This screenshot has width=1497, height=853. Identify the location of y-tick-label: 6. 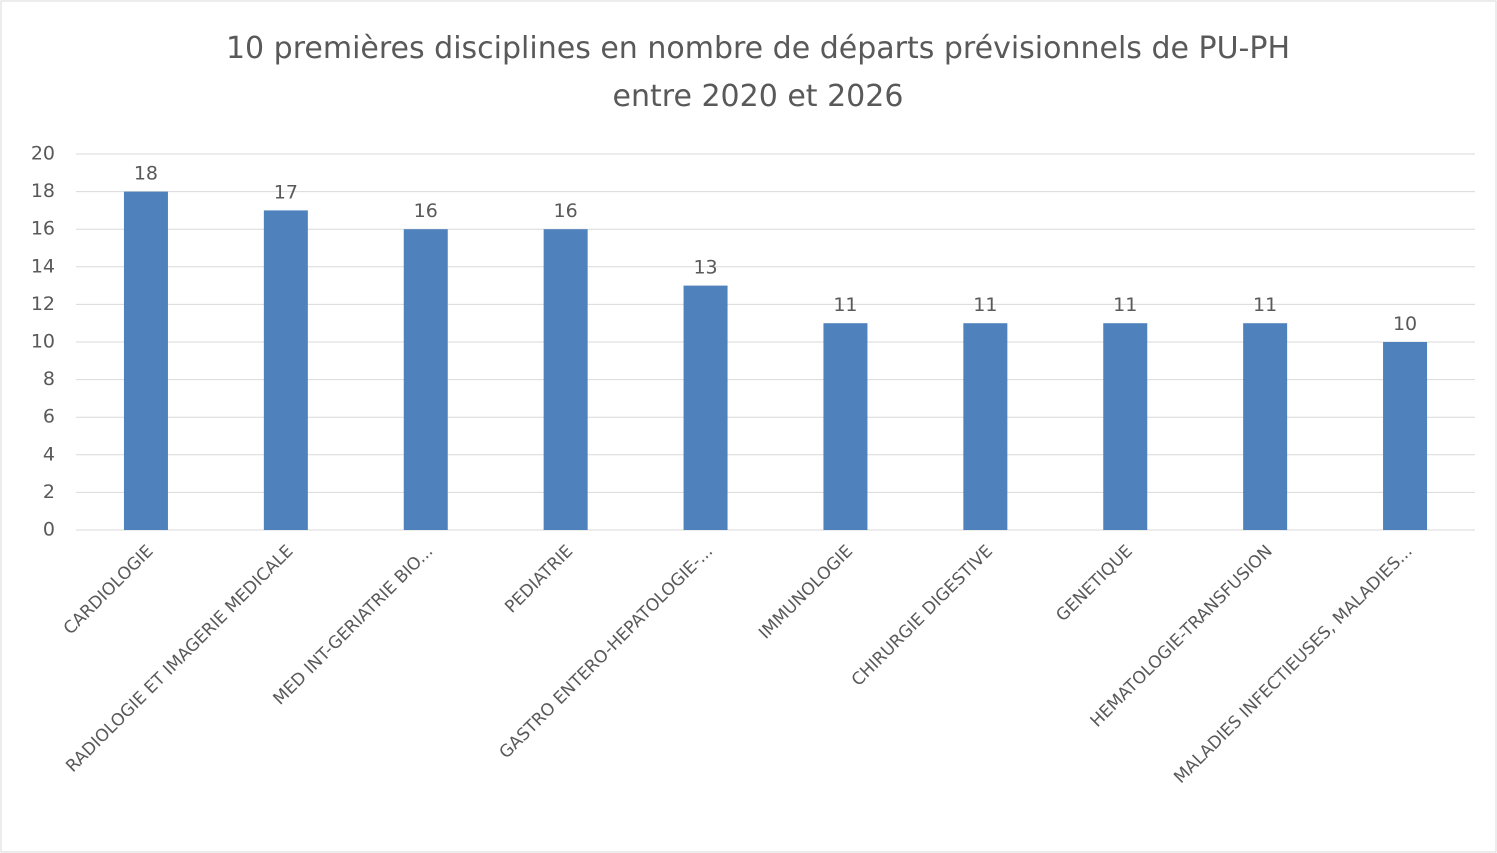
(49, 417).